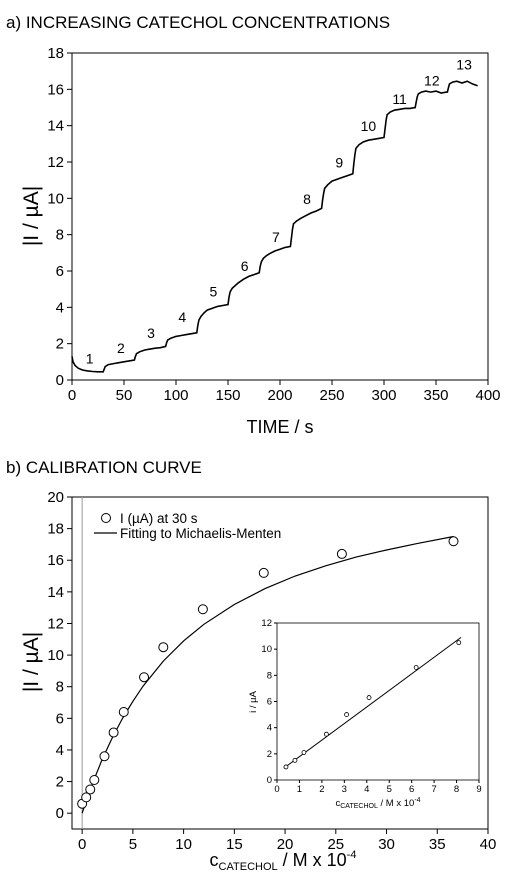  Describe the element at coordinates (72, 395) in the screenshot. I see `x-tick-label: 0` at that location.